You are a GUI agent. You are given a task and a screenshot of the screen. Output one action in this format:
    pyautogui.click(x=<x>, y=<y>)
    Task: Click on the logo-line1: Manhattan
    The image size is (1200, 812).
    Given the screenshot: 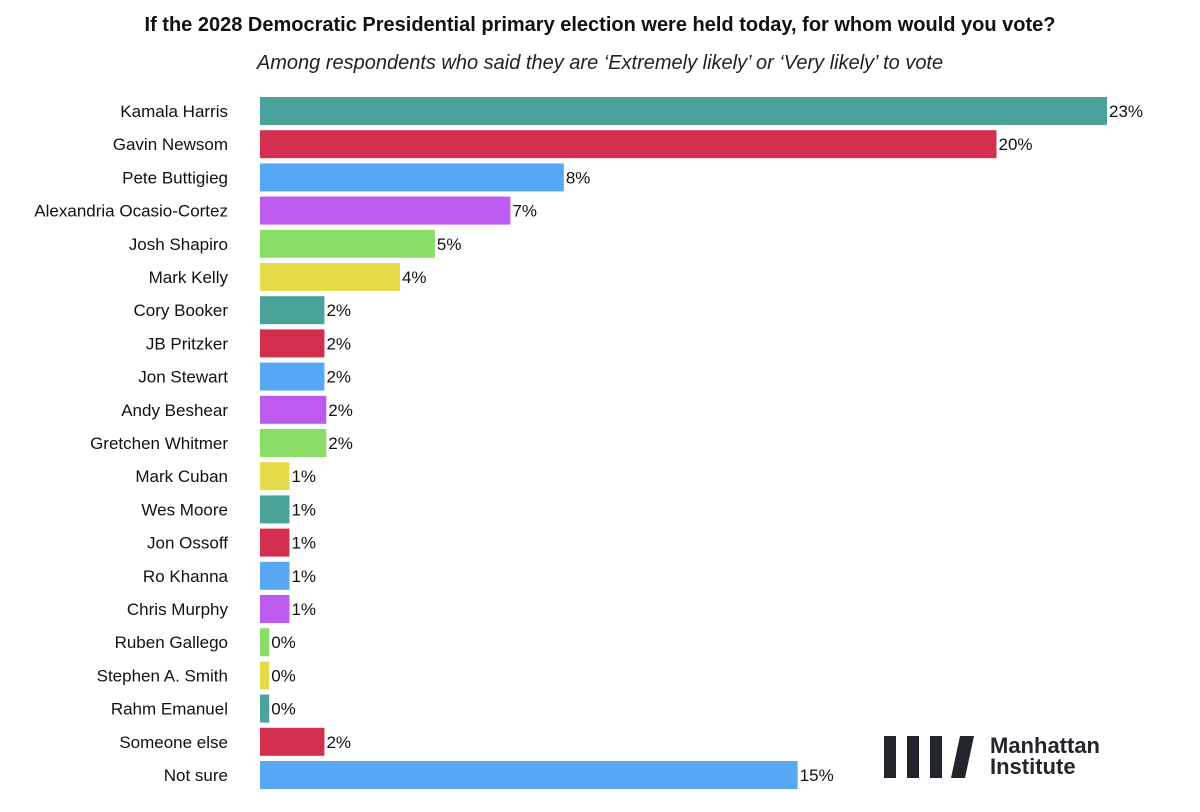 What is the action you would take?
    pyautogui.click(x=1045, y=745)
    